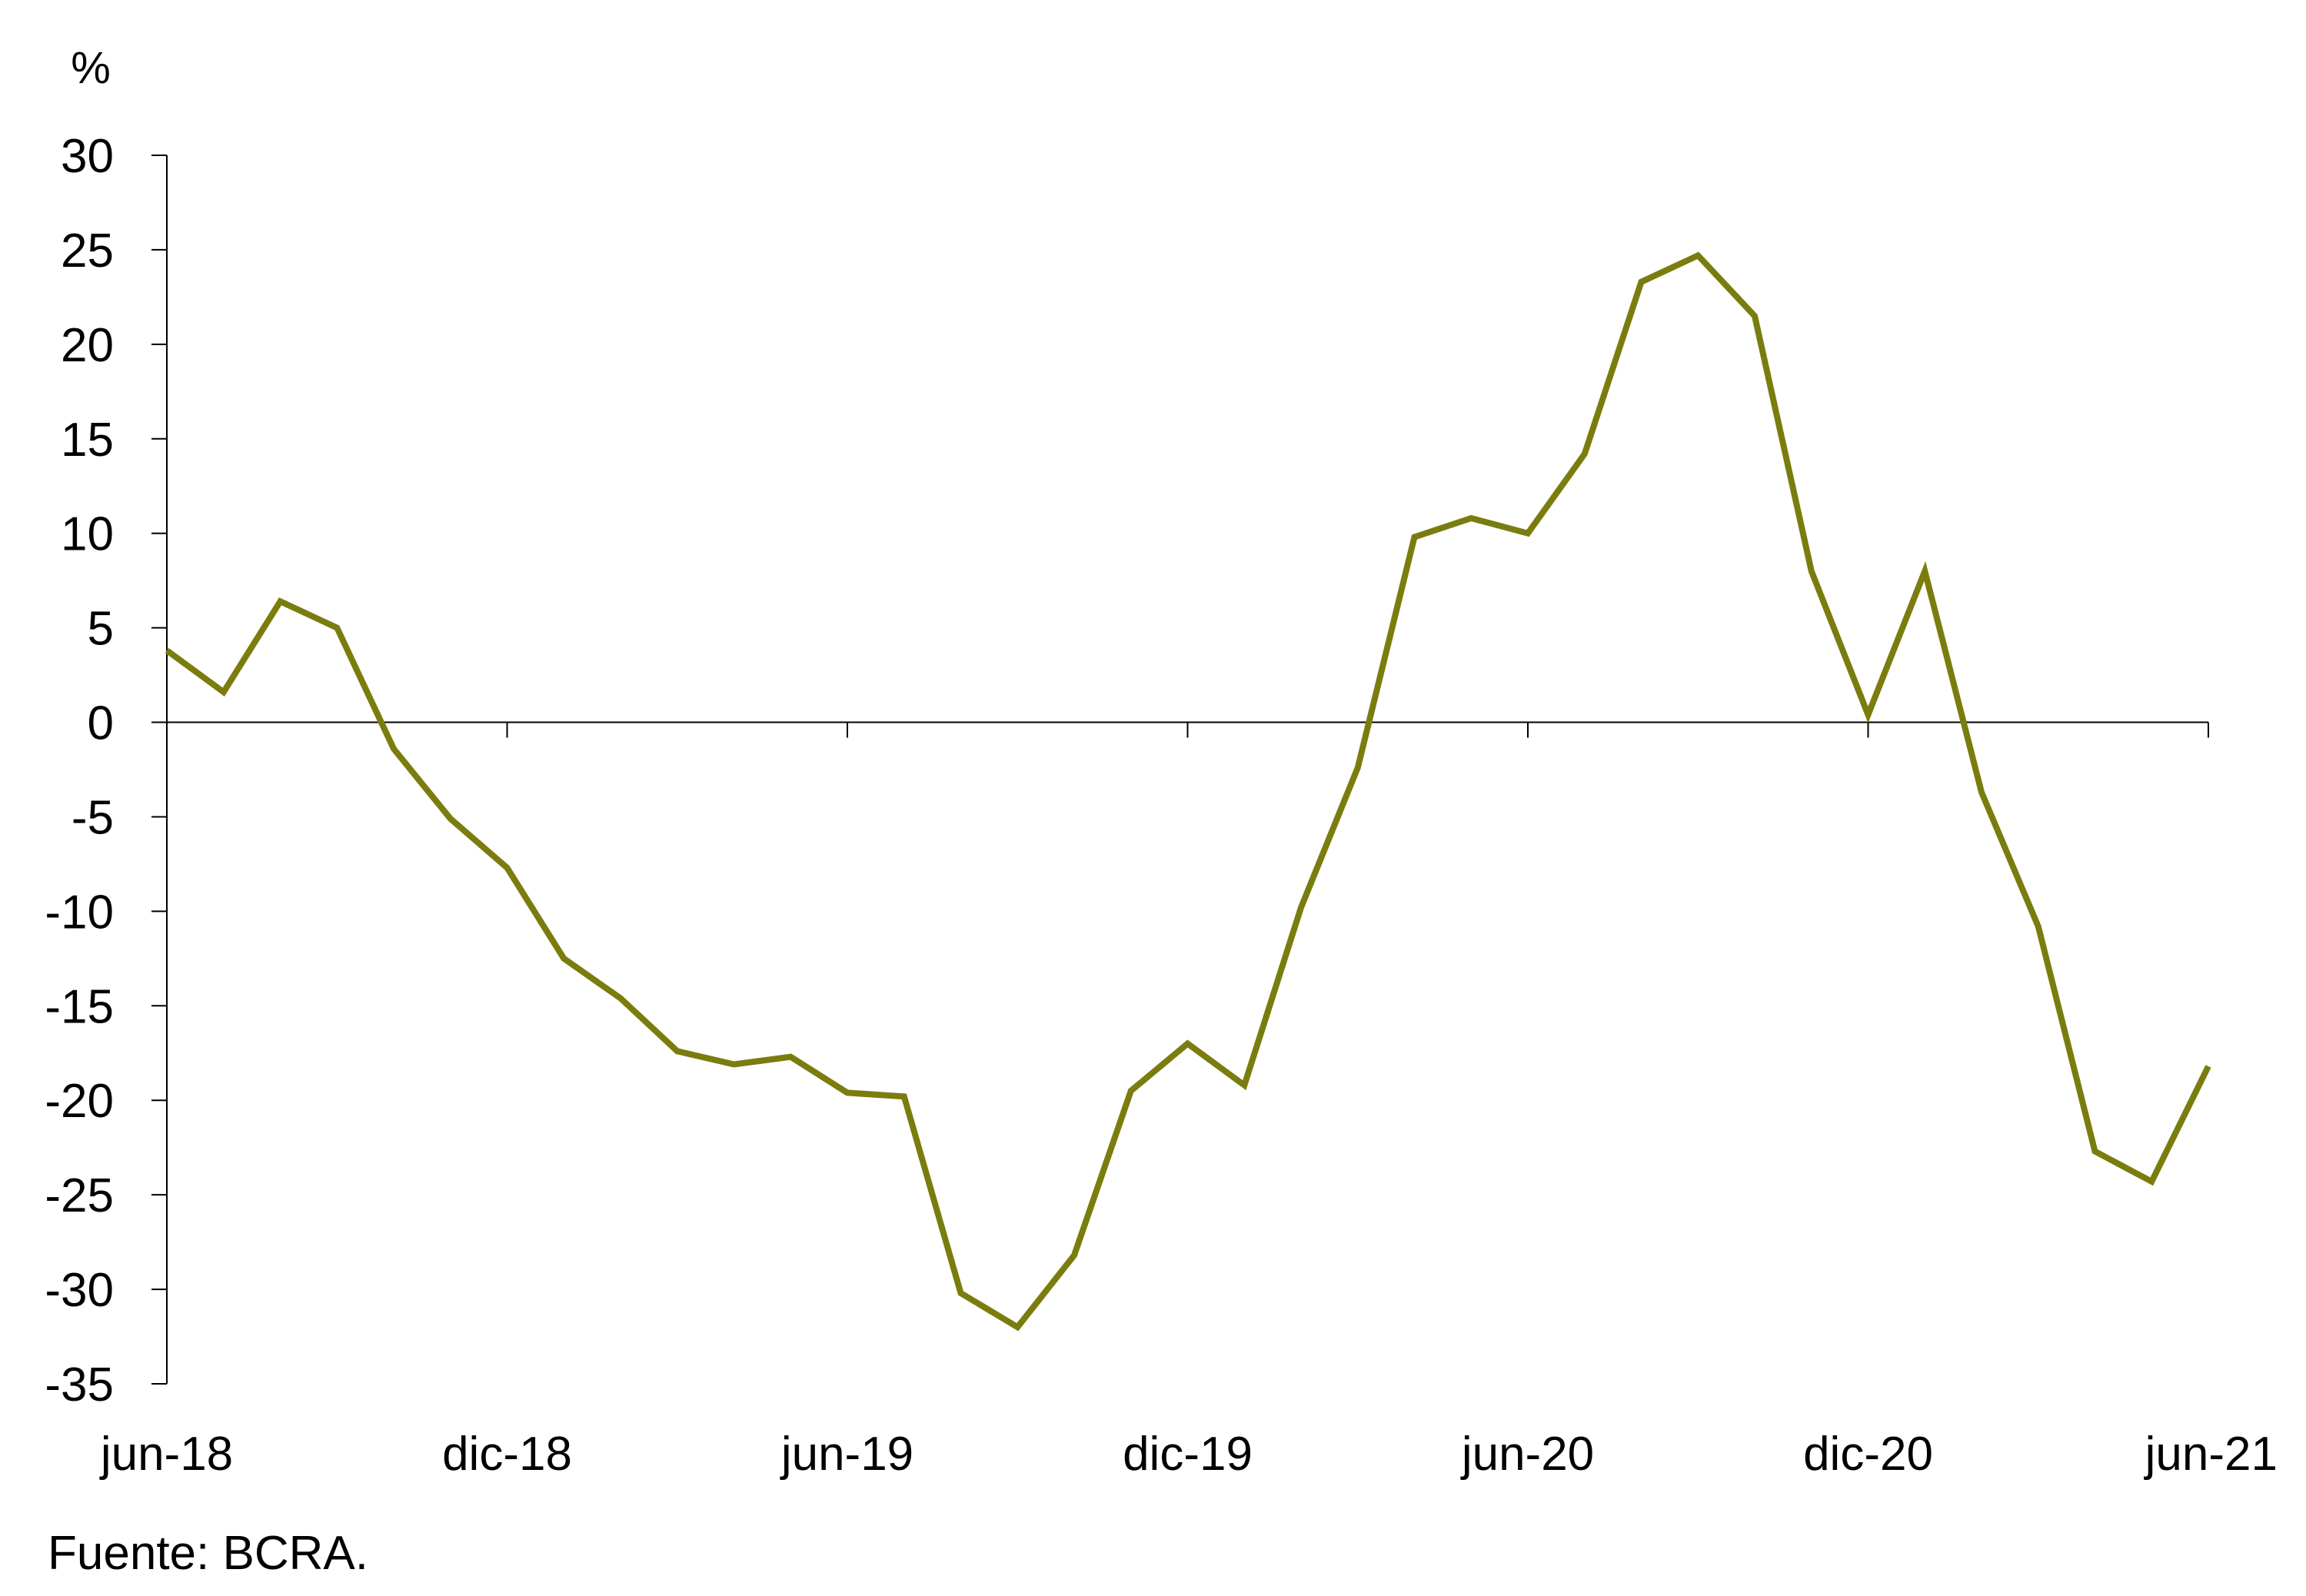 The image size is (2306, 1596). Describe the element at coordinates (87, 156) in the screenshot. I see `y-tick-label: 30` at that location.